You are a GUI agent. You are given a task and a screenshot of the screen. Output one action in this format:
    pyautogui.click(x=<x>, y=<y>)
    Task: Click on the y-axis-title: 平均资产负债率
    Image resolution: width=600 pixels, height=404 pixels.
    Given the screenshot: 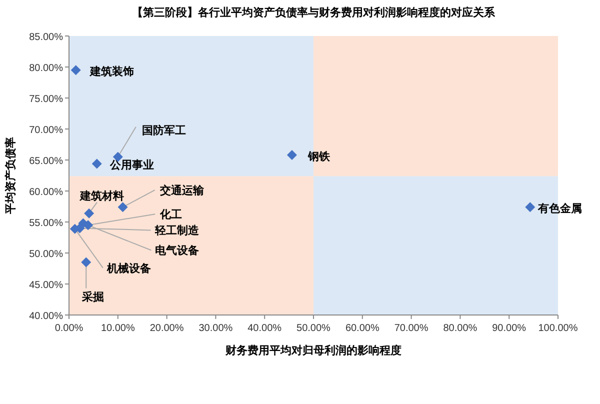 What is the action you would take?
    pyautogui.click(x=10, y=176)
    